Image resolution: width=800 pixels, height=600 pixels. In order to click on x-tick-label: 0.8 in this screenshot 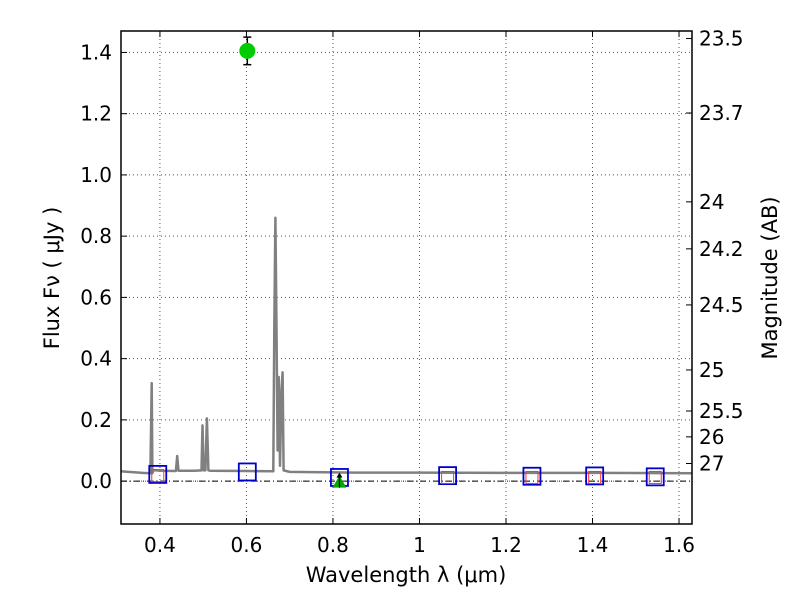, I will do `click(333, 545)`.